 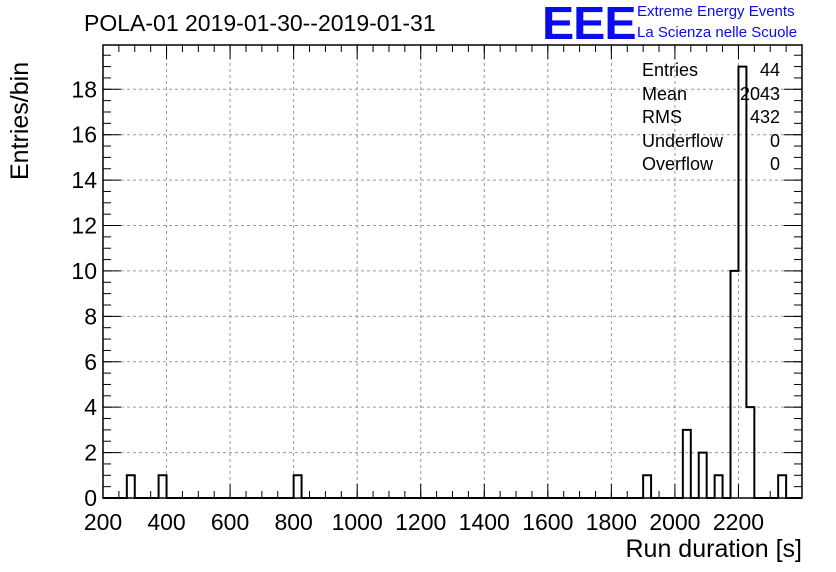 I want to click on x-tick-label: 1400, so click(x=484, y=522).